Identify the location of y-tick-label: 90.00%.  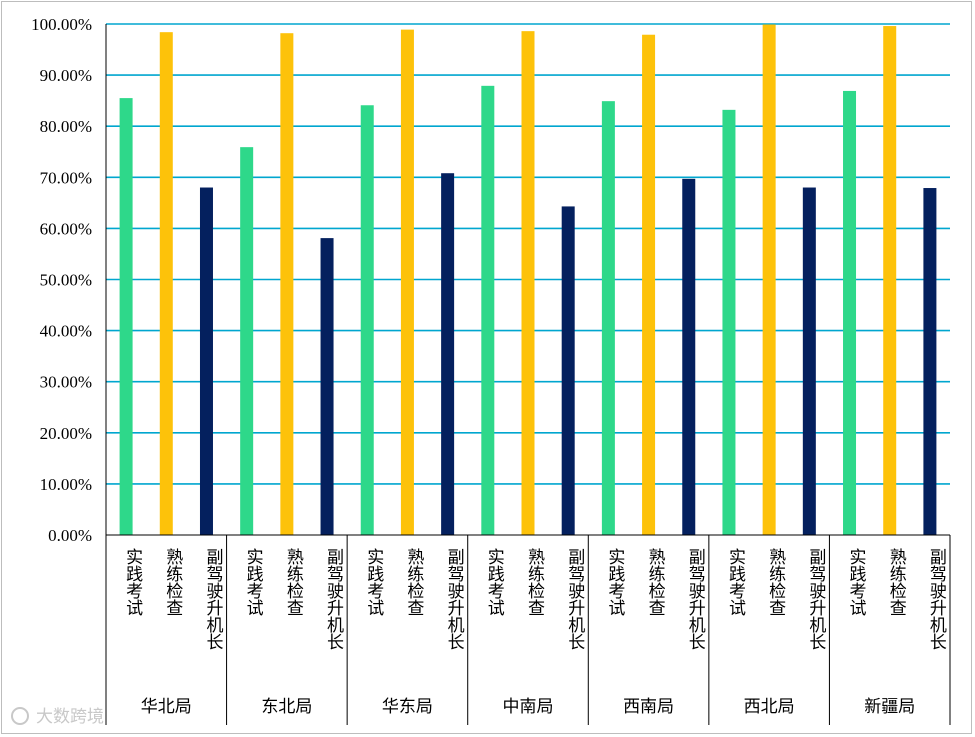
(66, 75).